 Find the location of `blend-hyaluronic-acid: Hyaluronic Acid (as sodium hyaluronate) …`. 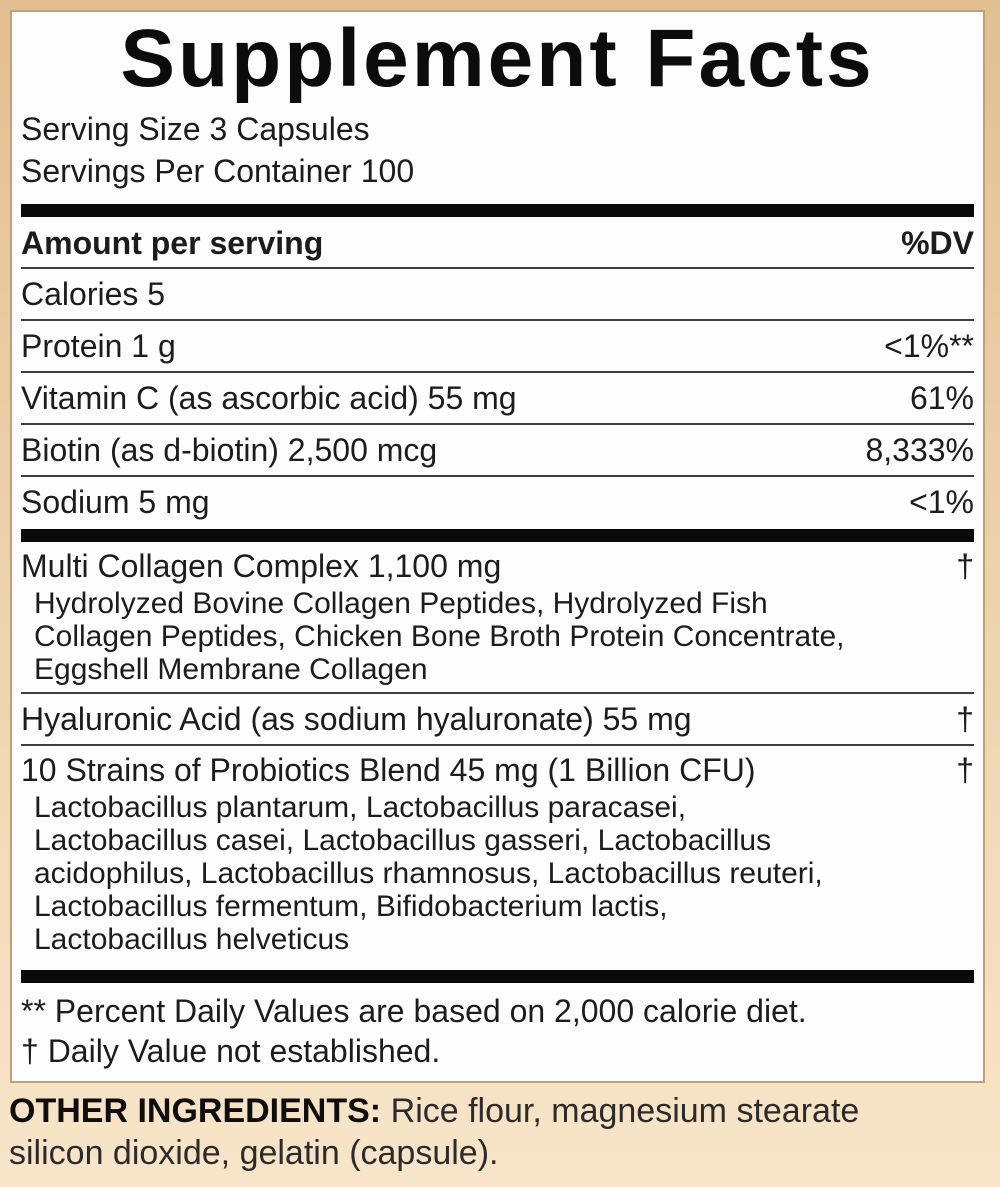

blend-hyaluronic-acid: Hyaluronic Acid (as sodium hyaluronate) … is located at coordinates (497, 718).